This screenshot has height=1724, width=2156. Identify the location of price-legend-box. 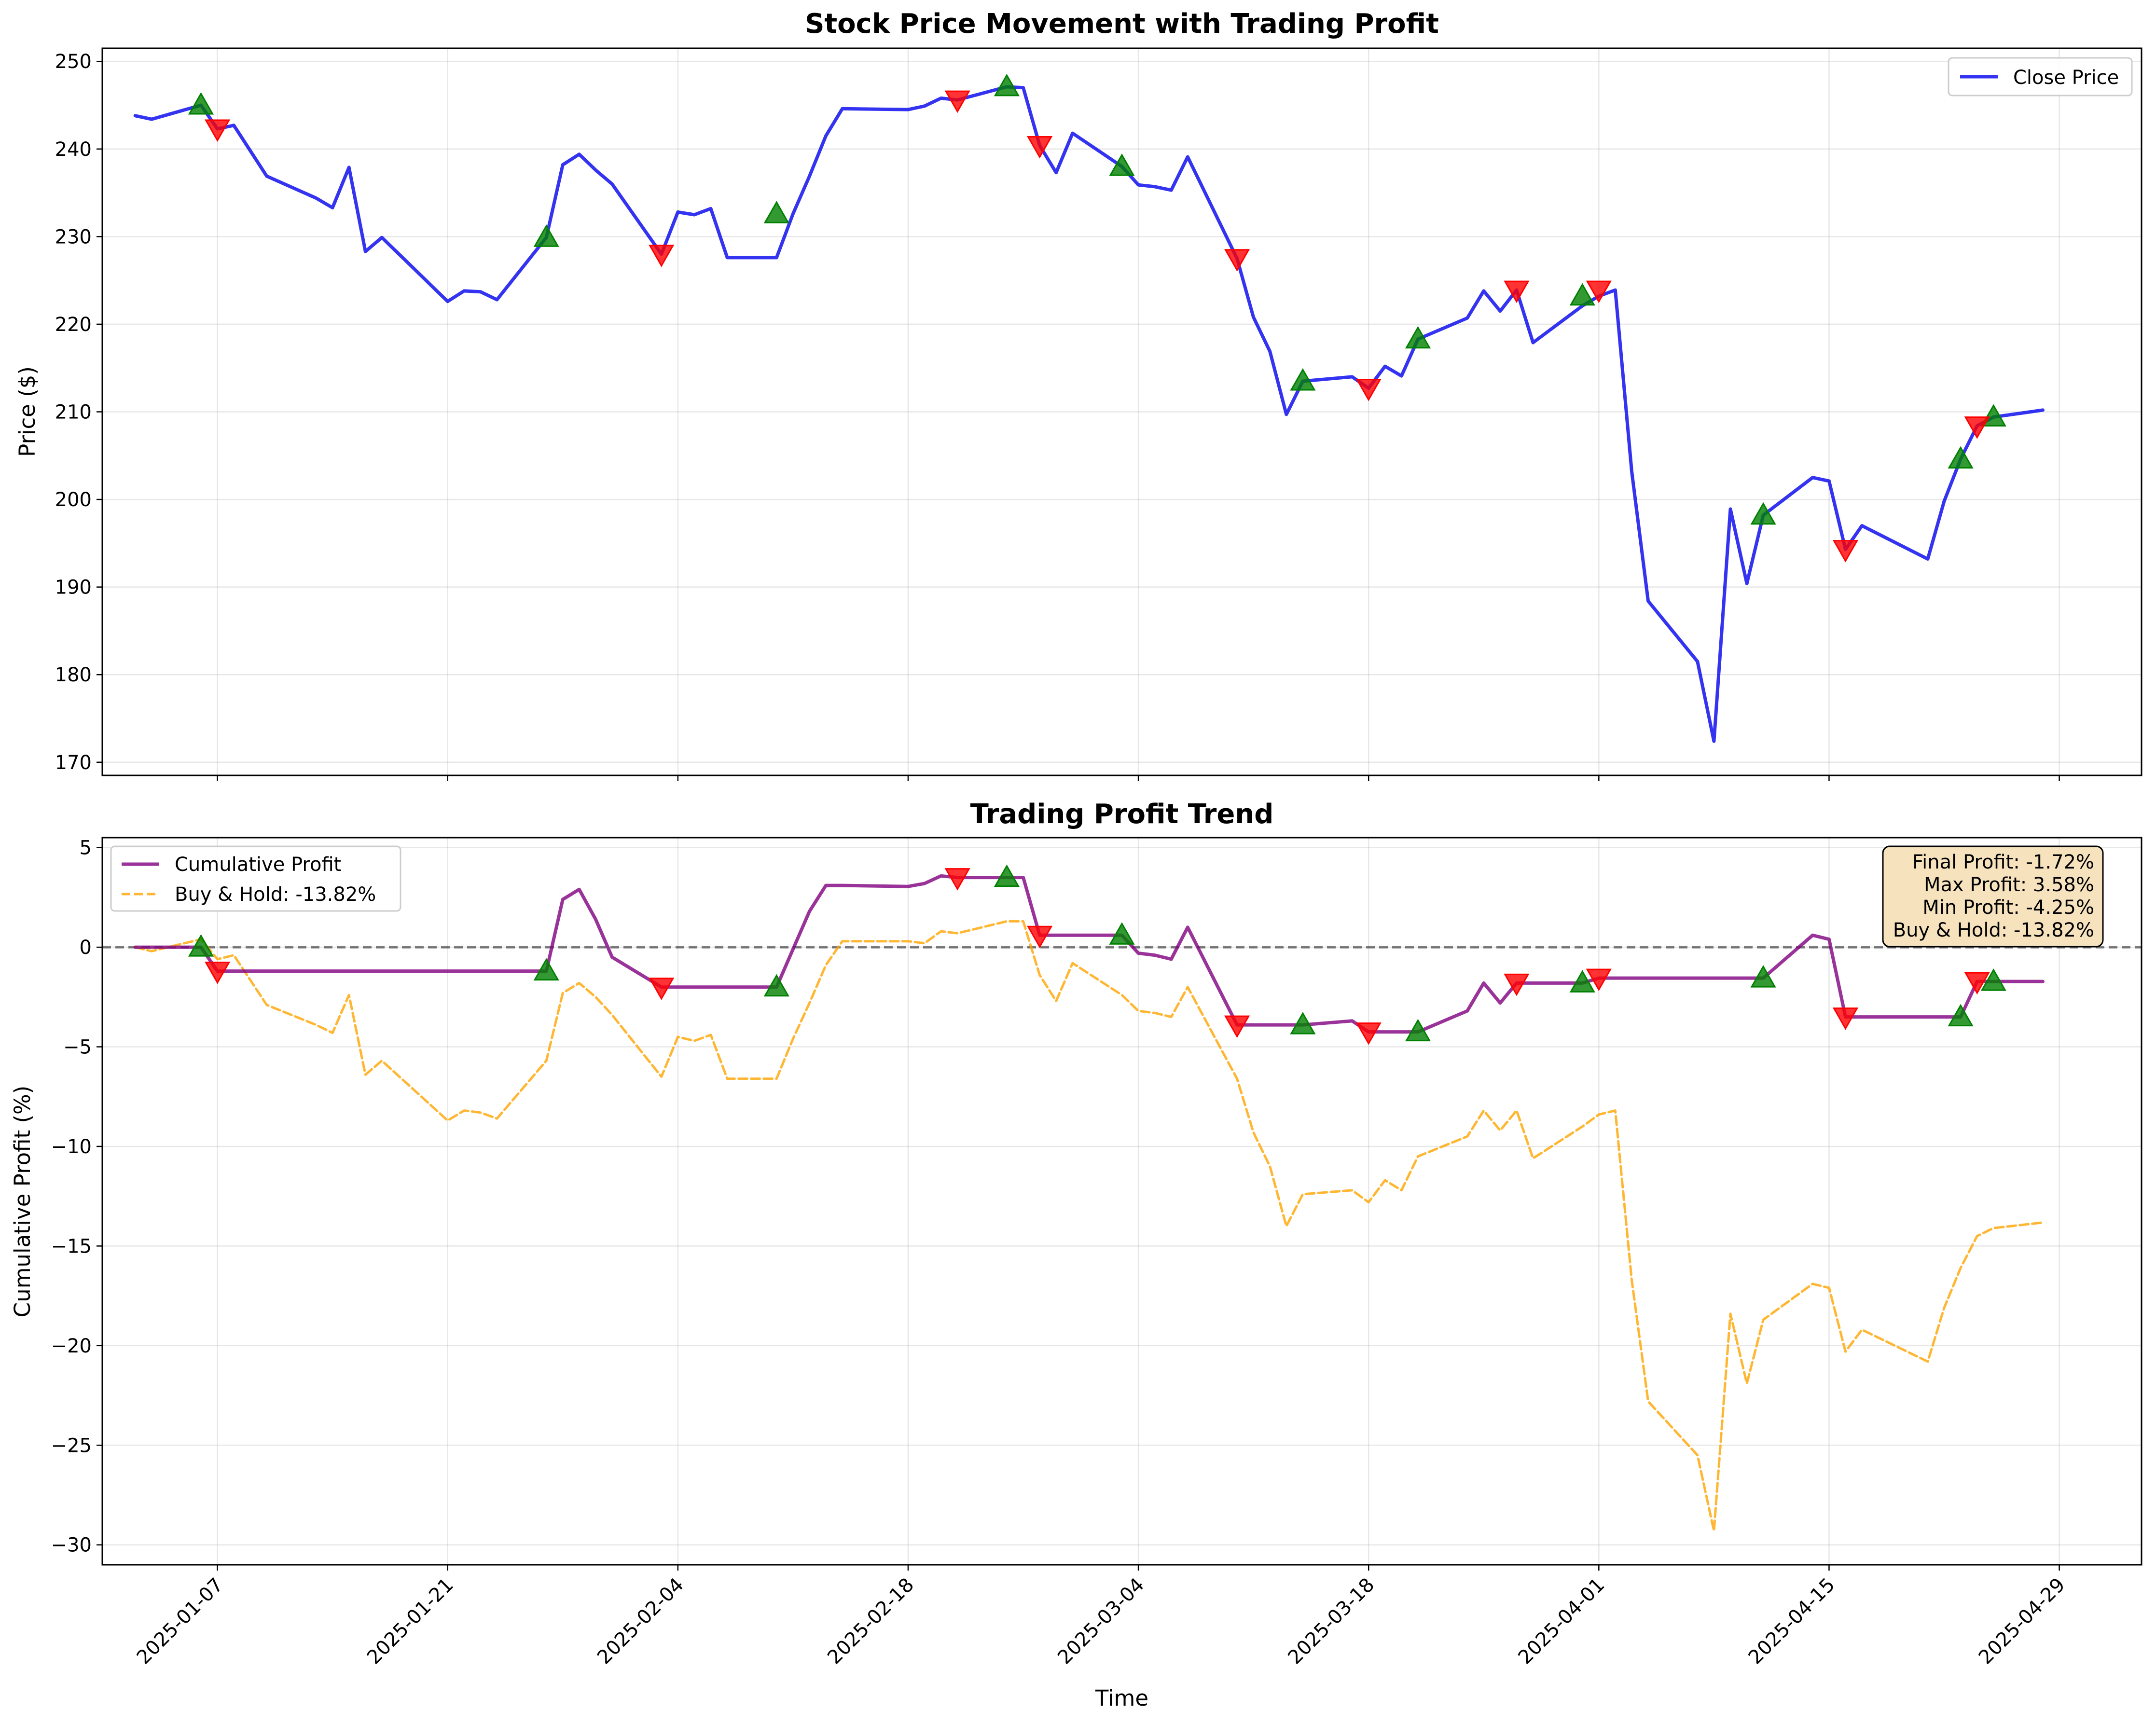
(2040, 77).